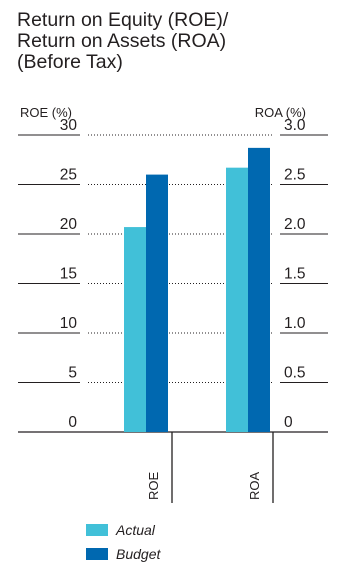 The height and width of the screenshot is (562, 344). What do you see at coordinates (68, 274) in the screenshot?
I see `left-tick-label: 15` at bounding box center [68, 274].